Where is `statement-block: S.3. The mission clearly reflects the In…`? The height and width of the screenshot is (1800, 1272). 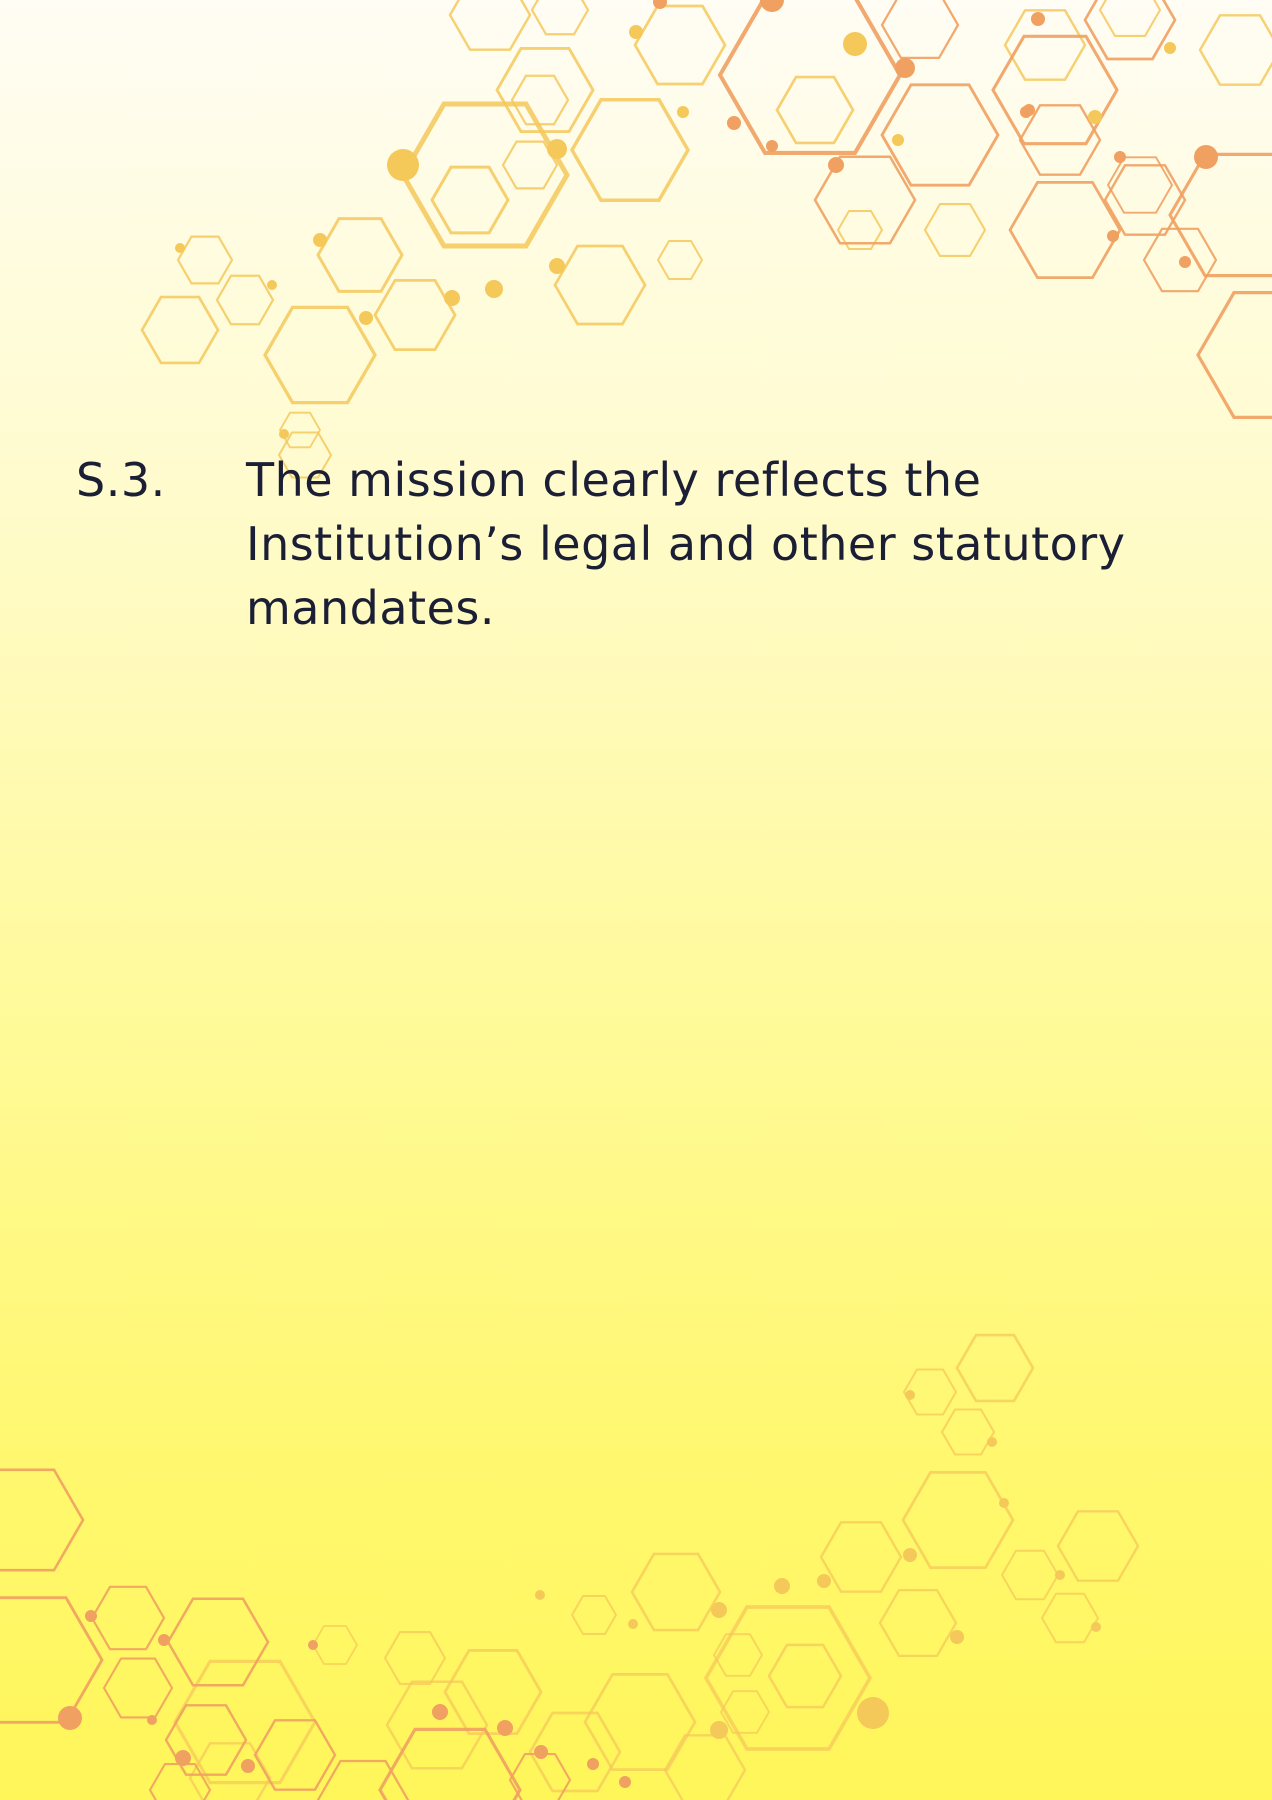
statement-block: S.3. The mission clearly reflects the In… is located at coordinates (636, 544).